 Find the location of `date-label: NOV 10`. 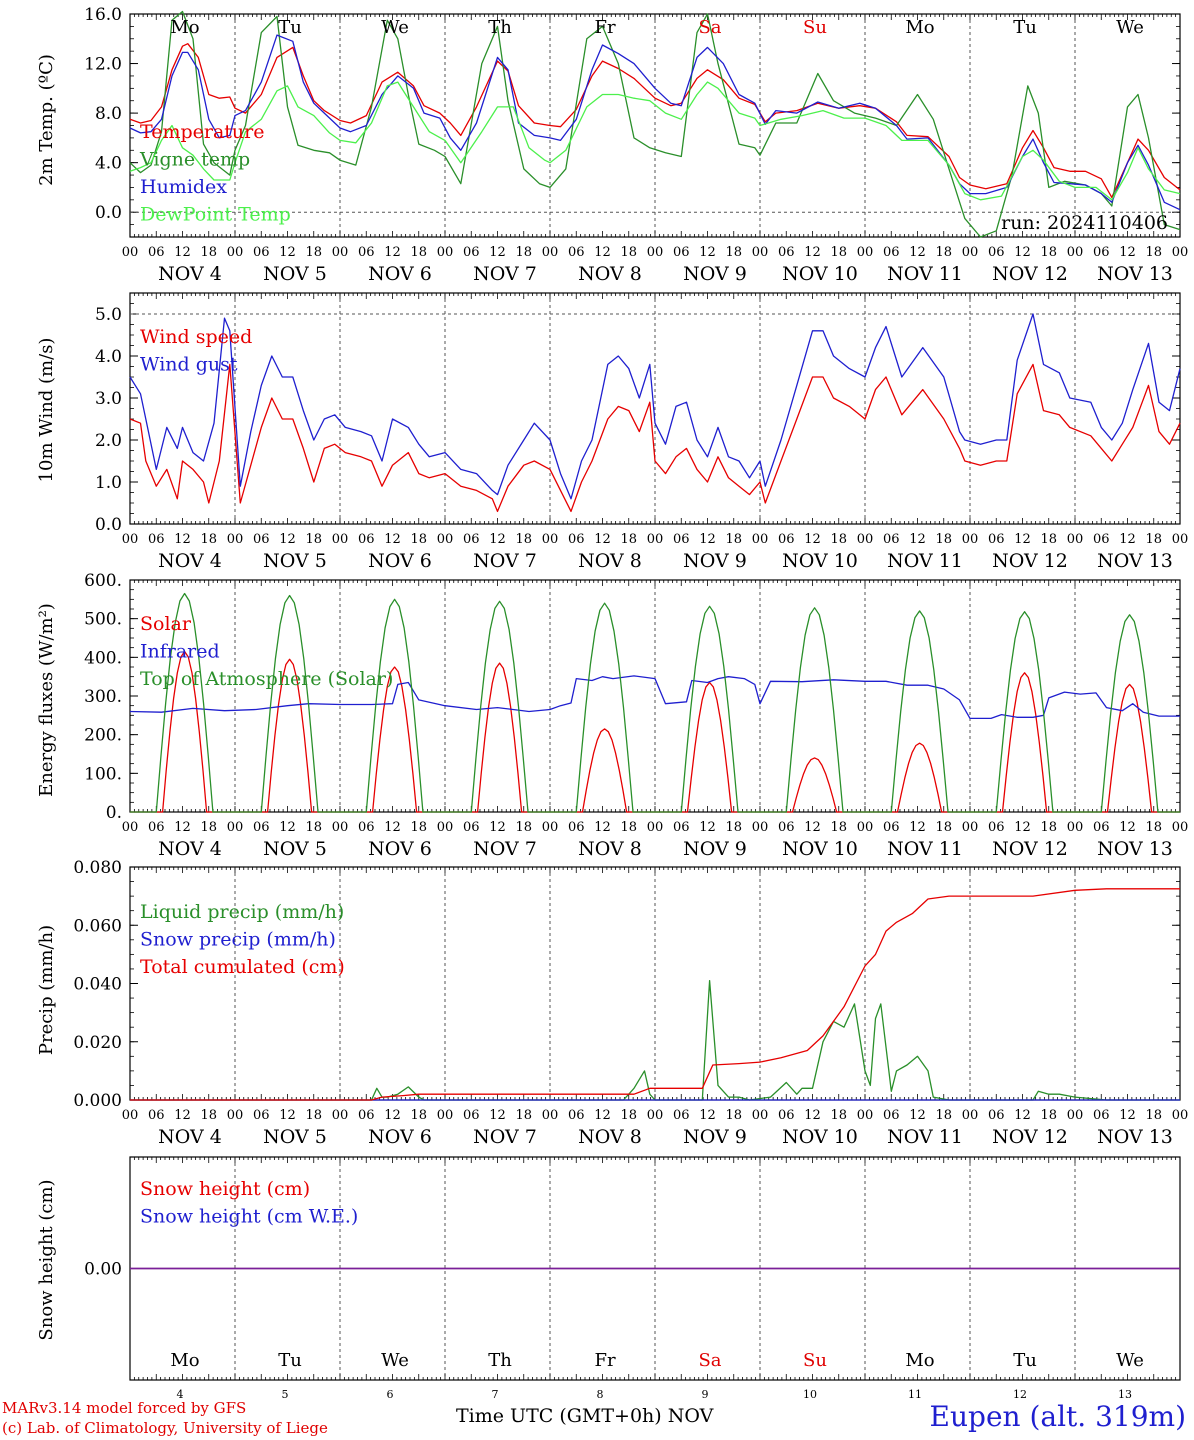

date-label: NOV 10 is located at coordinates (820, 274).